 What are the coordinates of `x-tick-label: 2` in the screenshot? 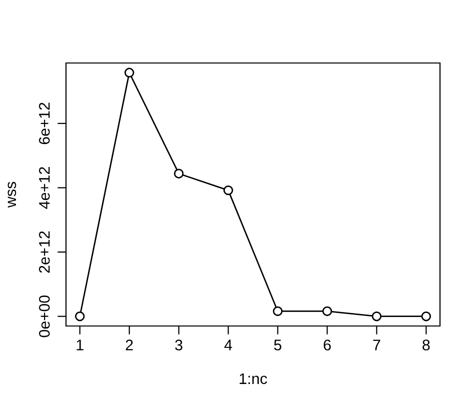 It's located at (129, 345).